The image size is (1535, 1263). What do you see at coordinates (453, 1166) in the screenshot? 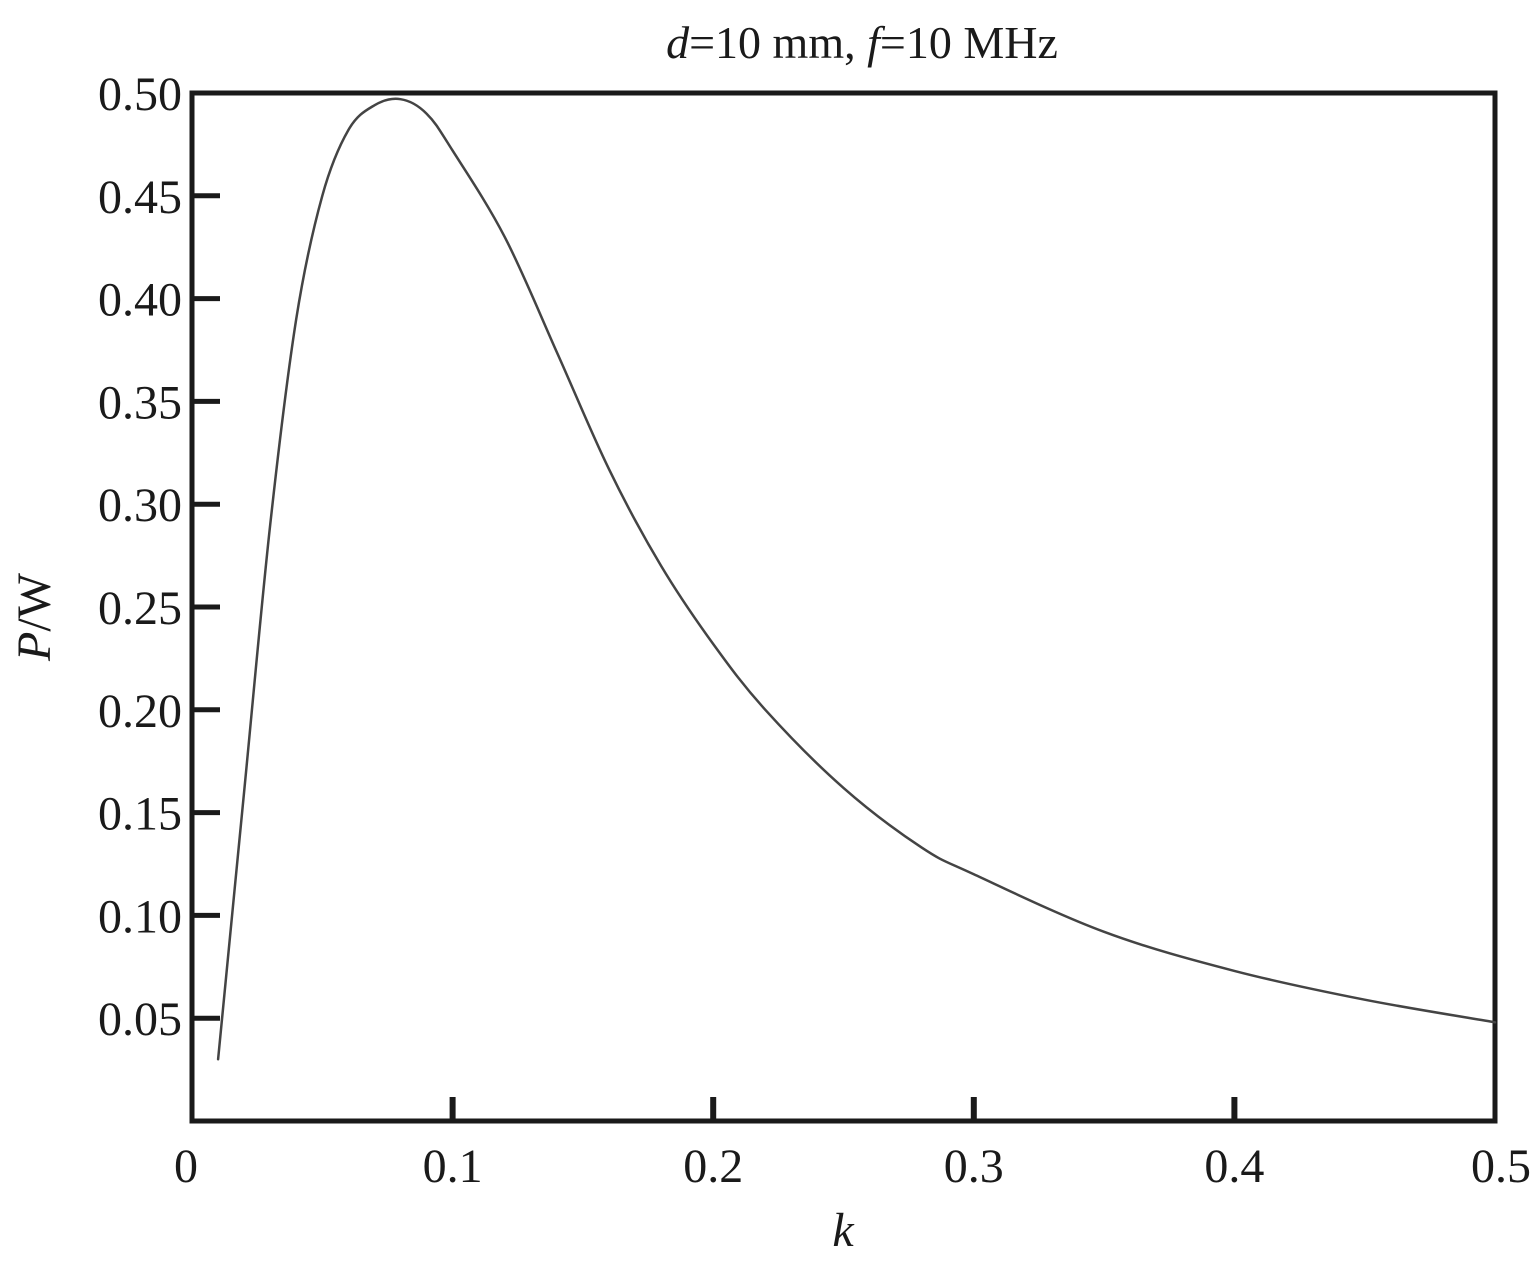
I see `x-tick-label: 0.1` at bounding box center [453, 1166].